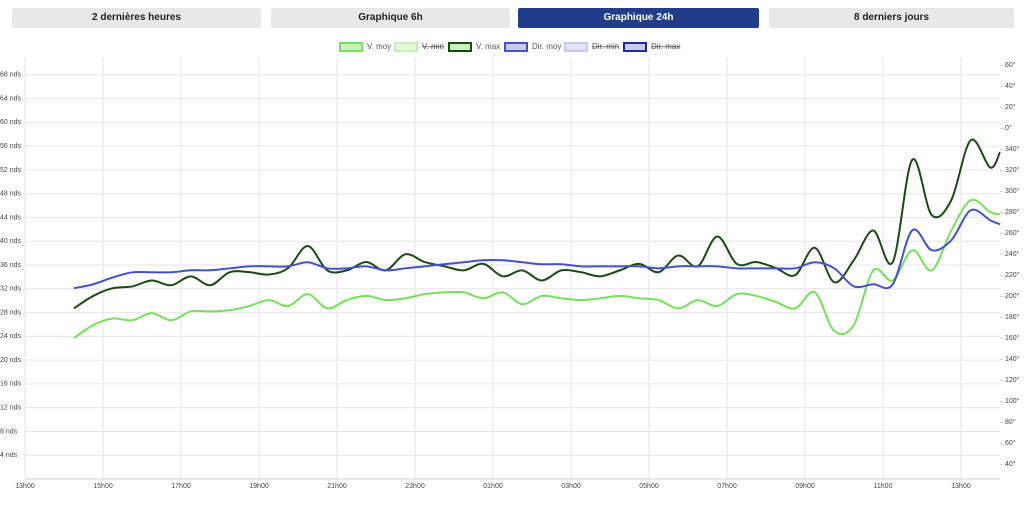 This screenshot has height=513, width=1024. What do you see at coordinates (727, 486) in the screenshot?
I see `x-tick-label: 07h00` at bounding box center [727, 486].